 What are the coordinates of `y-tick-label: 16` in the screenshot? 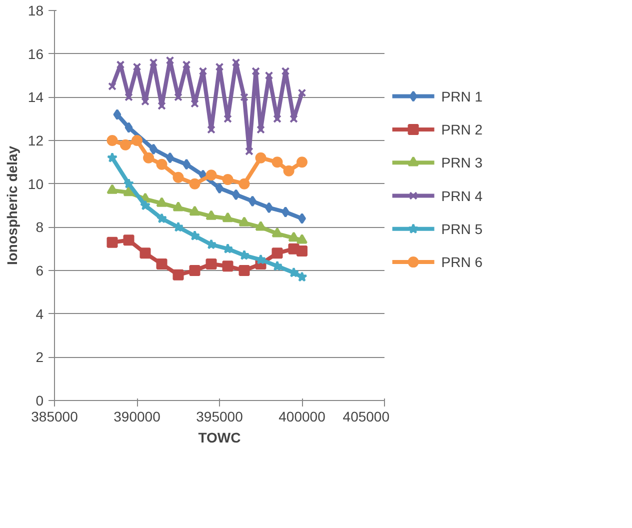 It's located at (36, 54).